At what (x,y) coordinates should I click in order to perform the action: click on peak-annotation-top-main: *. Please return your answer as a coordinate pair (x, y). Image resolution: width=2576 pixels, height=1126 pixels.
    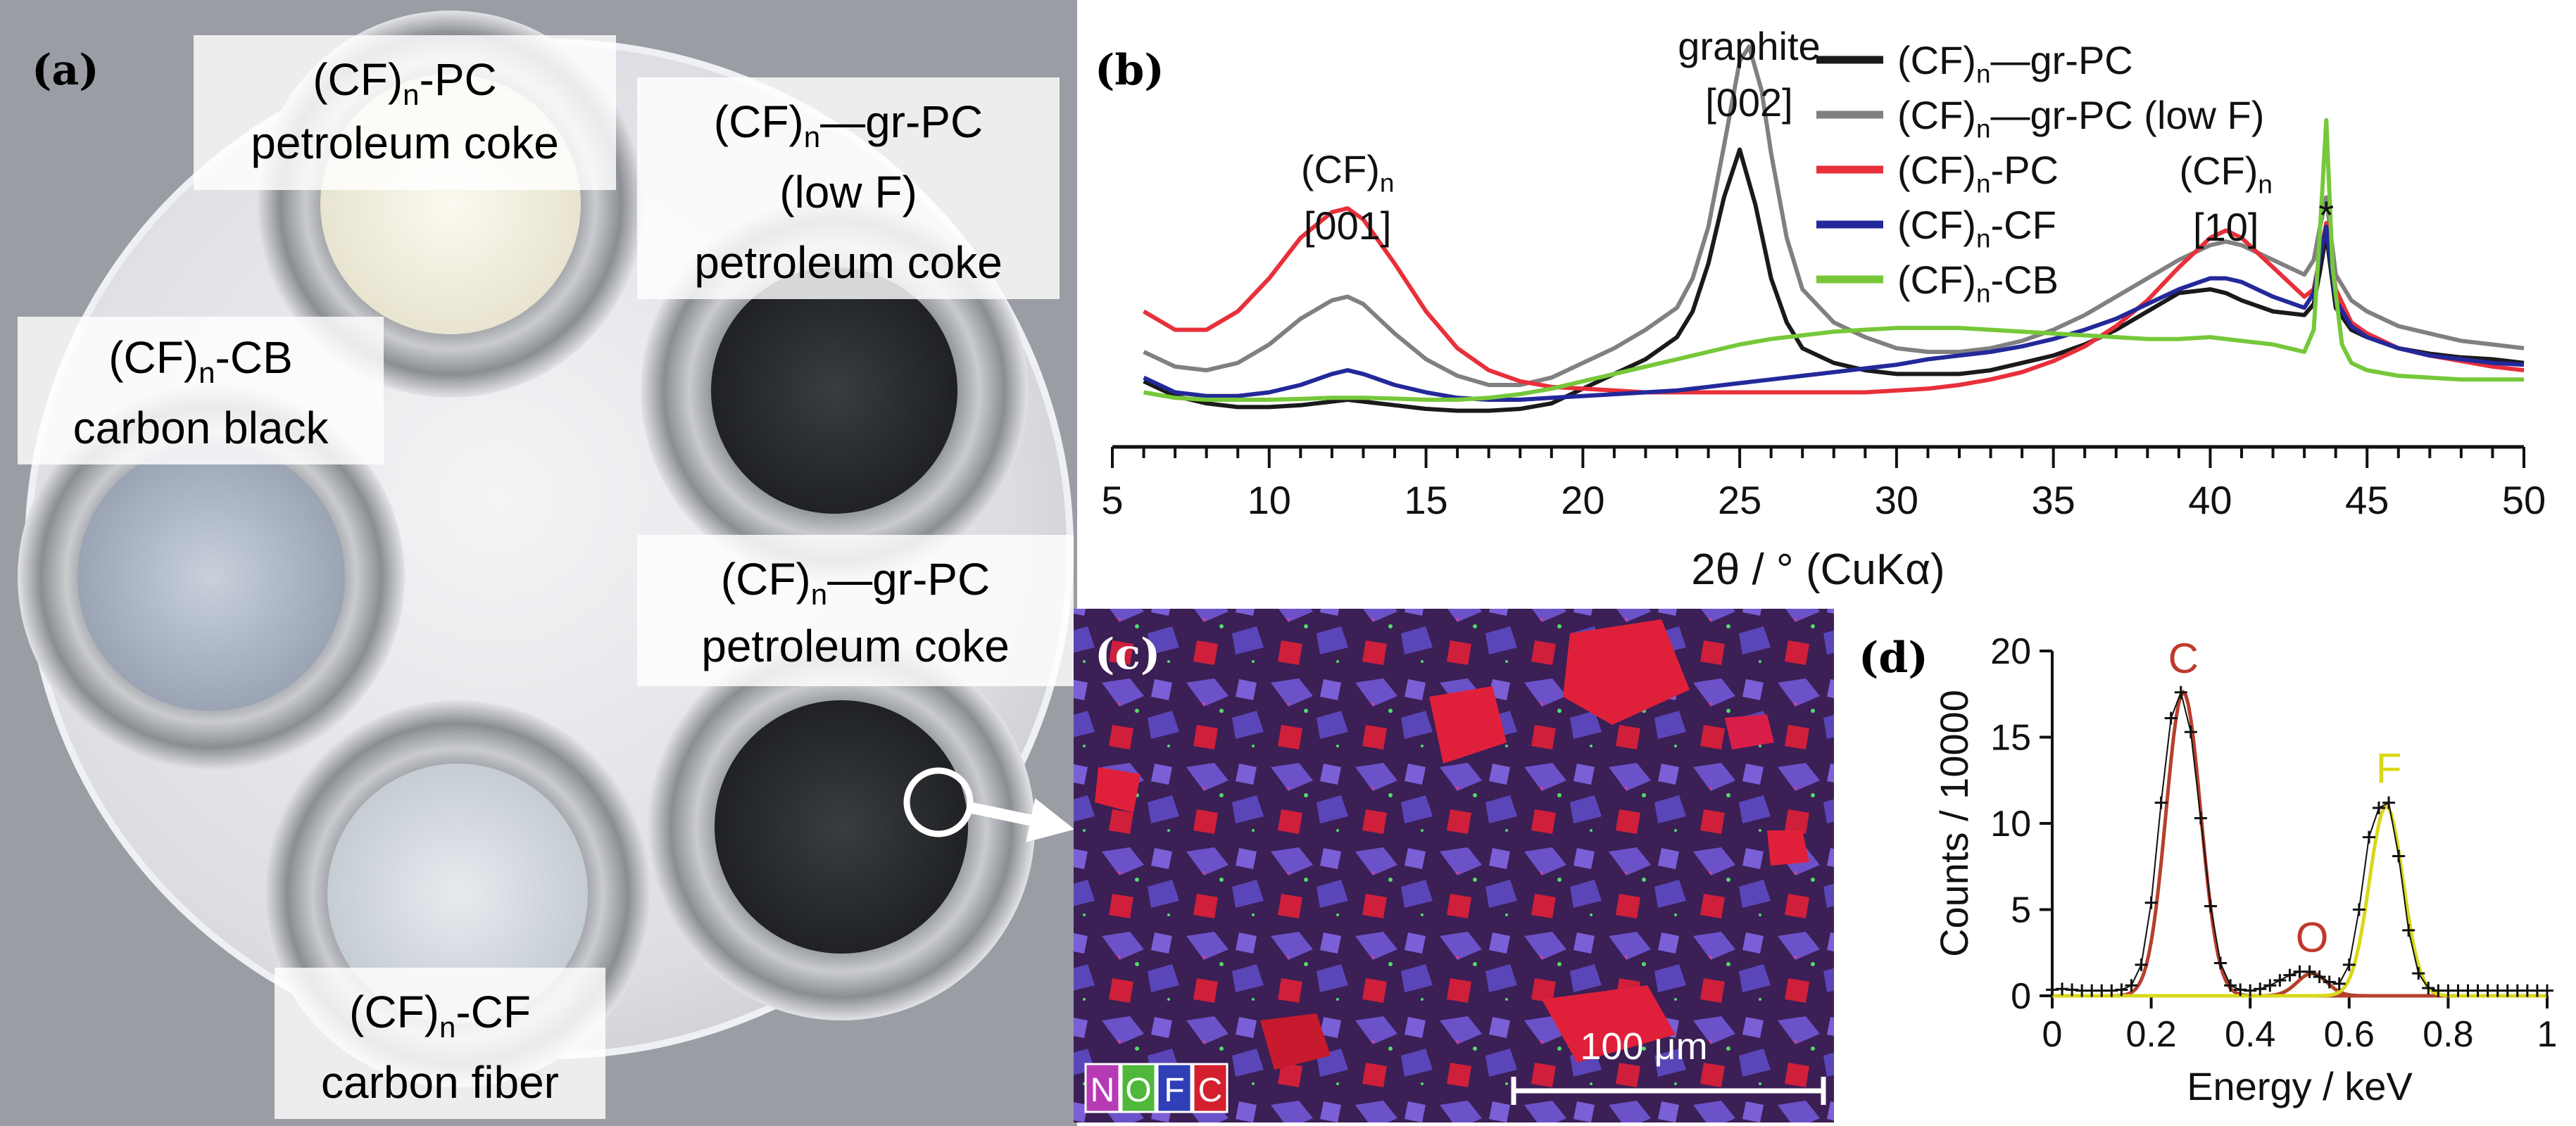
    Looking at the image, I should click on (2326, 215).